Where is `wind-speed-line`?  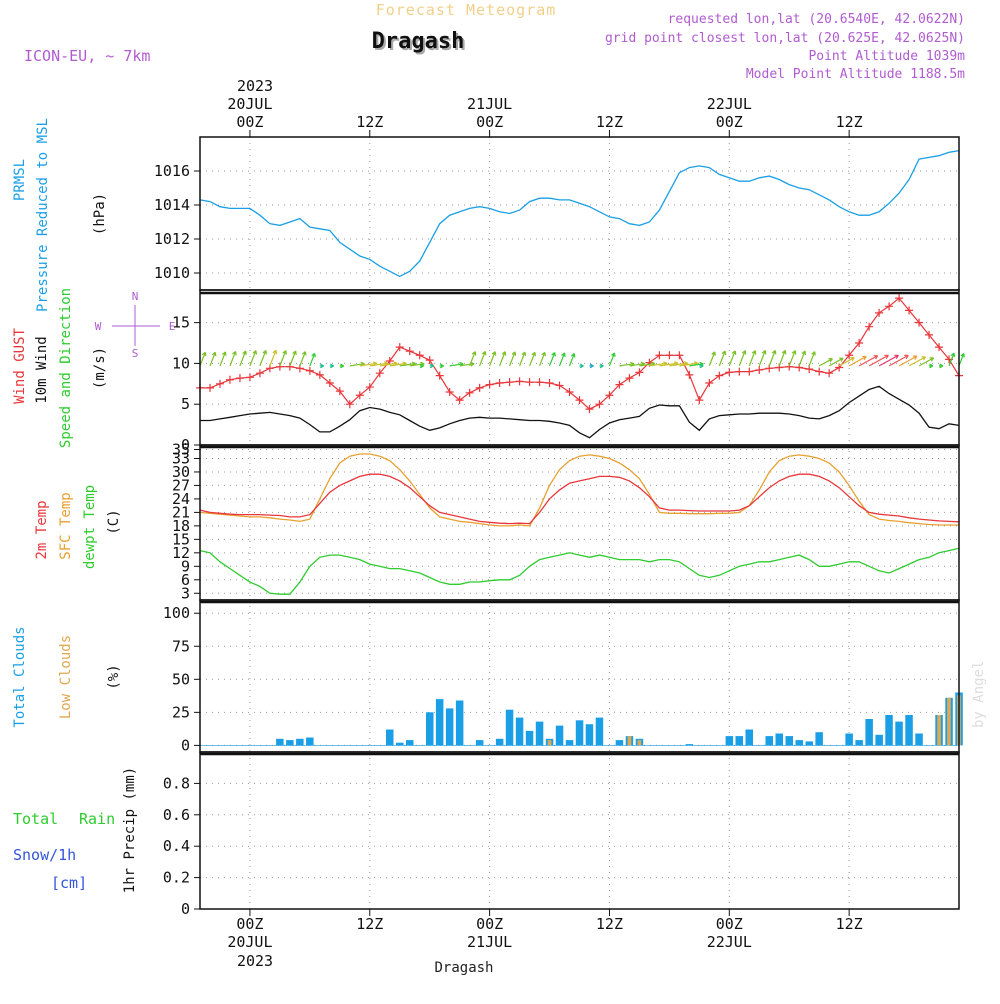 wind-speed-line is located at coordinates (580, 412).